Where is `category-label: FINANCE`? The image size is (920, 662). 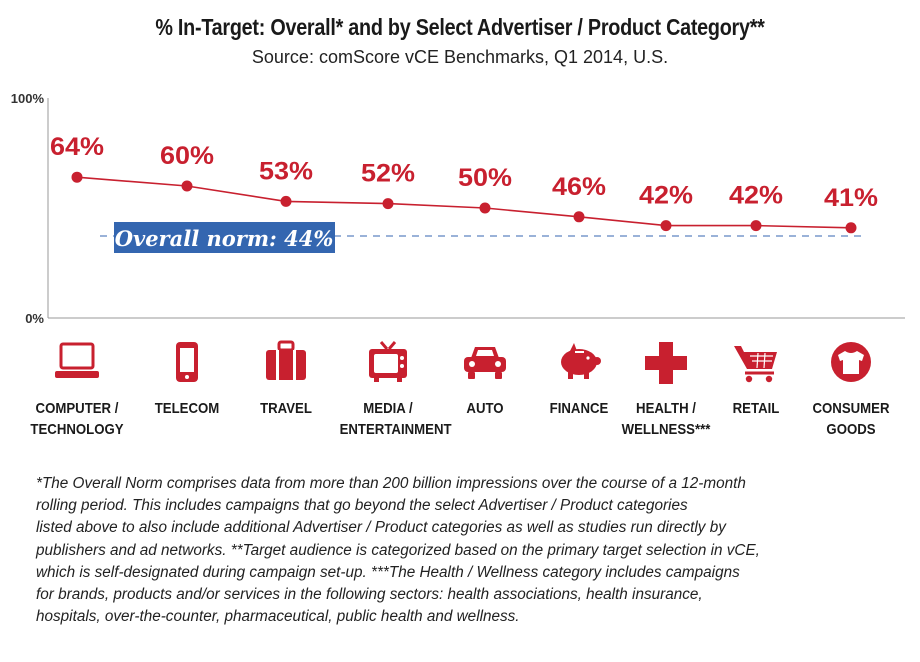
category-label: FINANCE is located at coordinates (579, 408).